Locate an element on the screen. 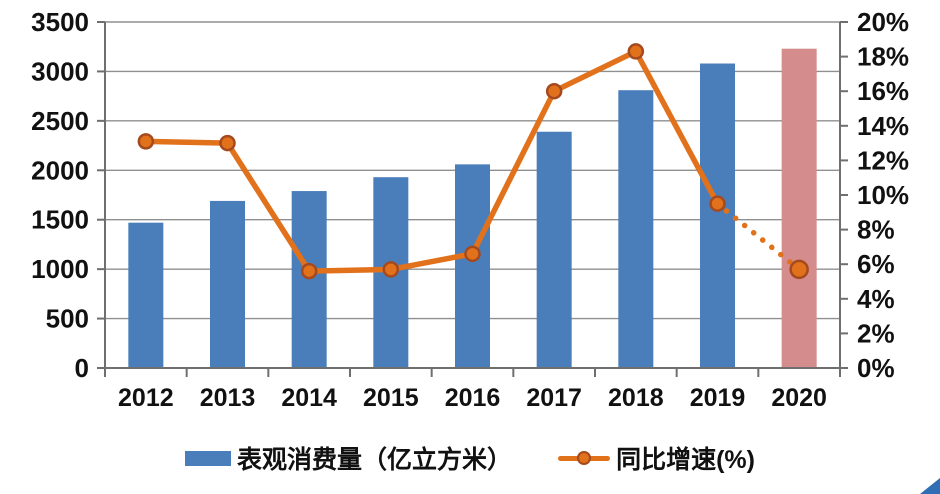 This screenshot has width=940, height=494. consumption-bar-2020 is located at coordinates (799, 208).